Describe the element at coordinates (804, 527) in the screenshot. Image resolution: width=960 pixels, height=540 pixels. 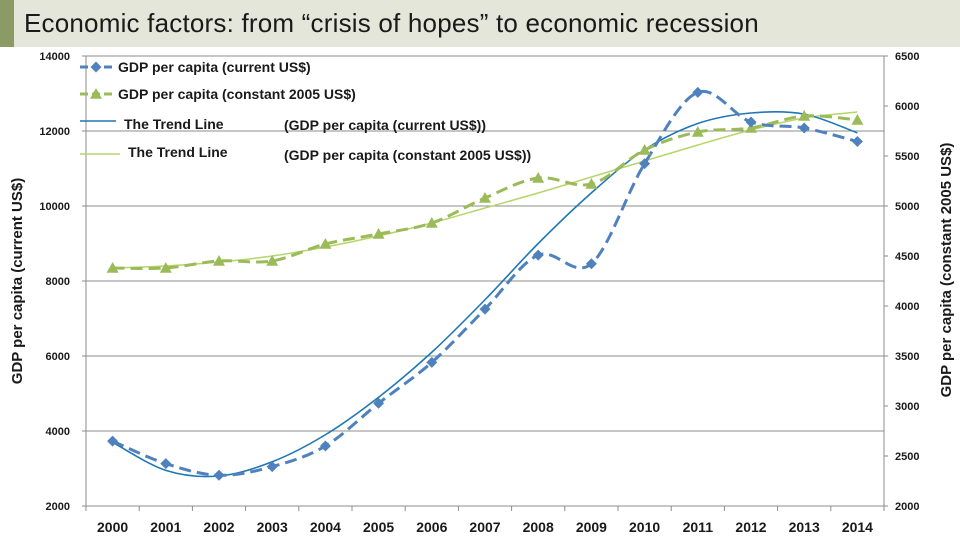
I see `x-tick-label: 2013` at that location.